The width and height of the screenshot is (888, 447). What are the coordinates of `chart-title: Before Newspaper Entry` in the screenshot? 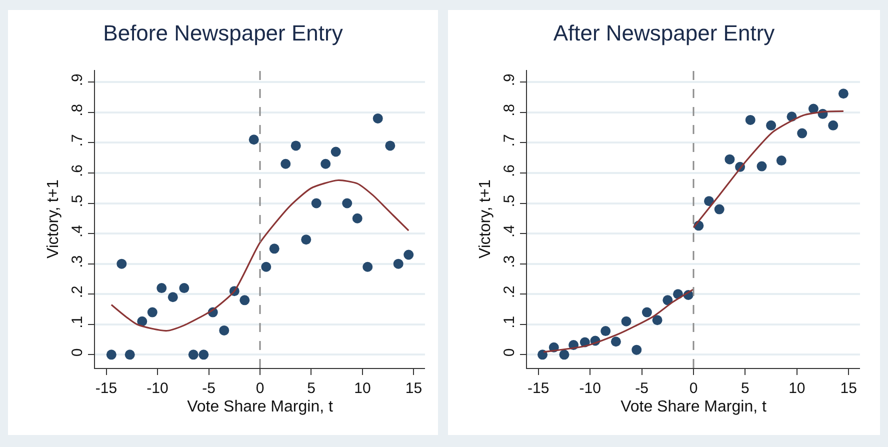 It's located at (223, 33).